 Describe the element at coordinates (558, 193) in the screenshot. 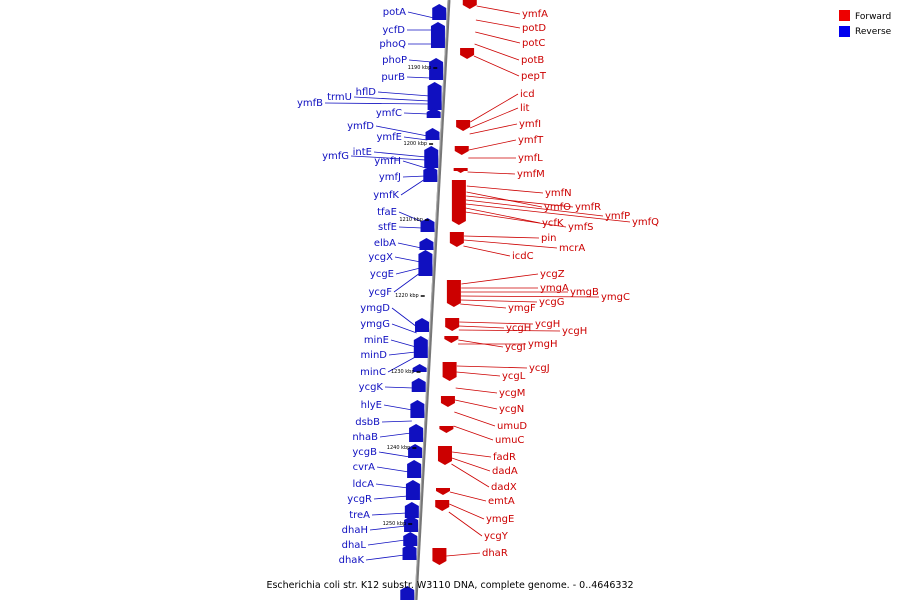

I see `forward-gene-label: ymfN` at that location.